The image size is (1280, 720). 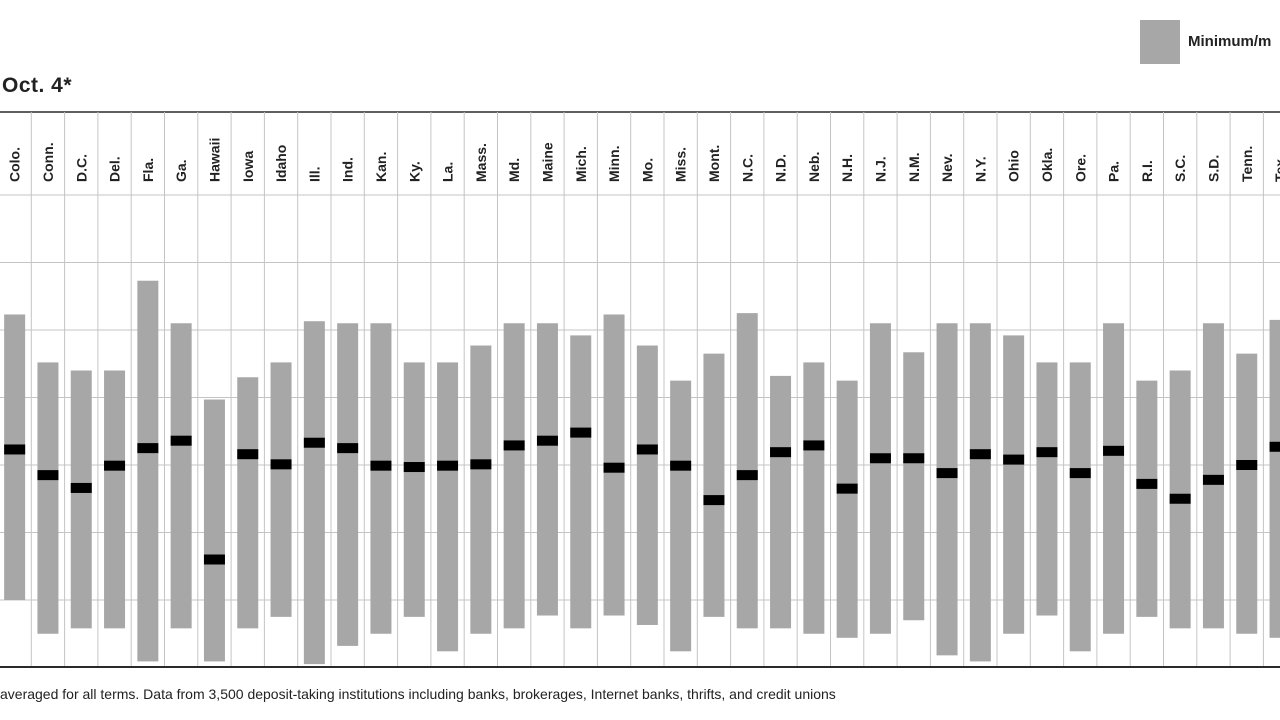 I want to click on category-label: Nev., so click(x=947, y=167).